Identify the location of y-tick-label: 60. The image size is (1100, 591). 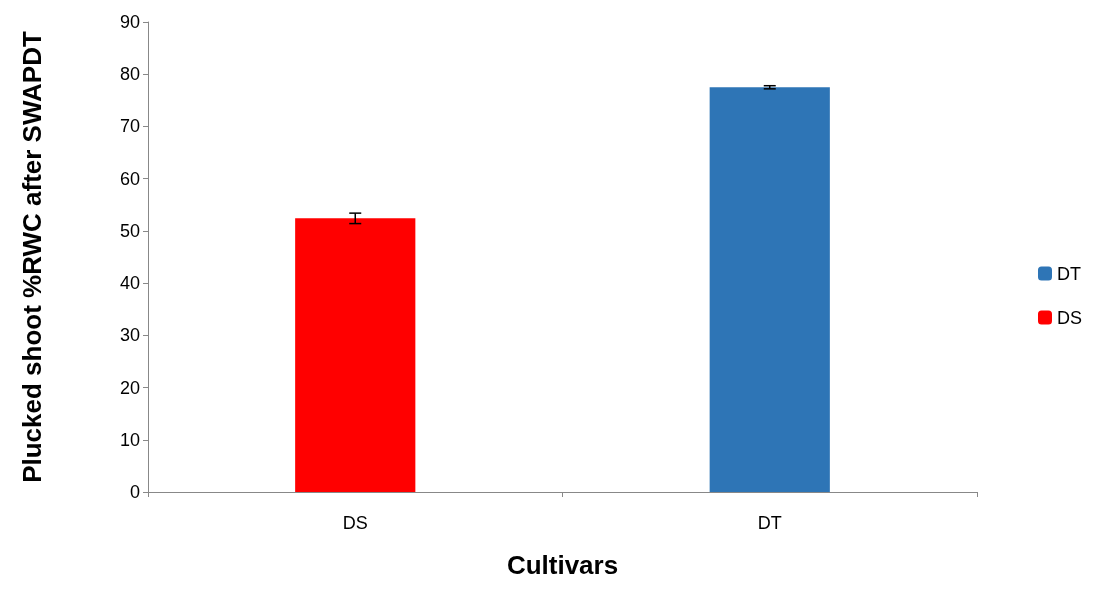
(129, 178).